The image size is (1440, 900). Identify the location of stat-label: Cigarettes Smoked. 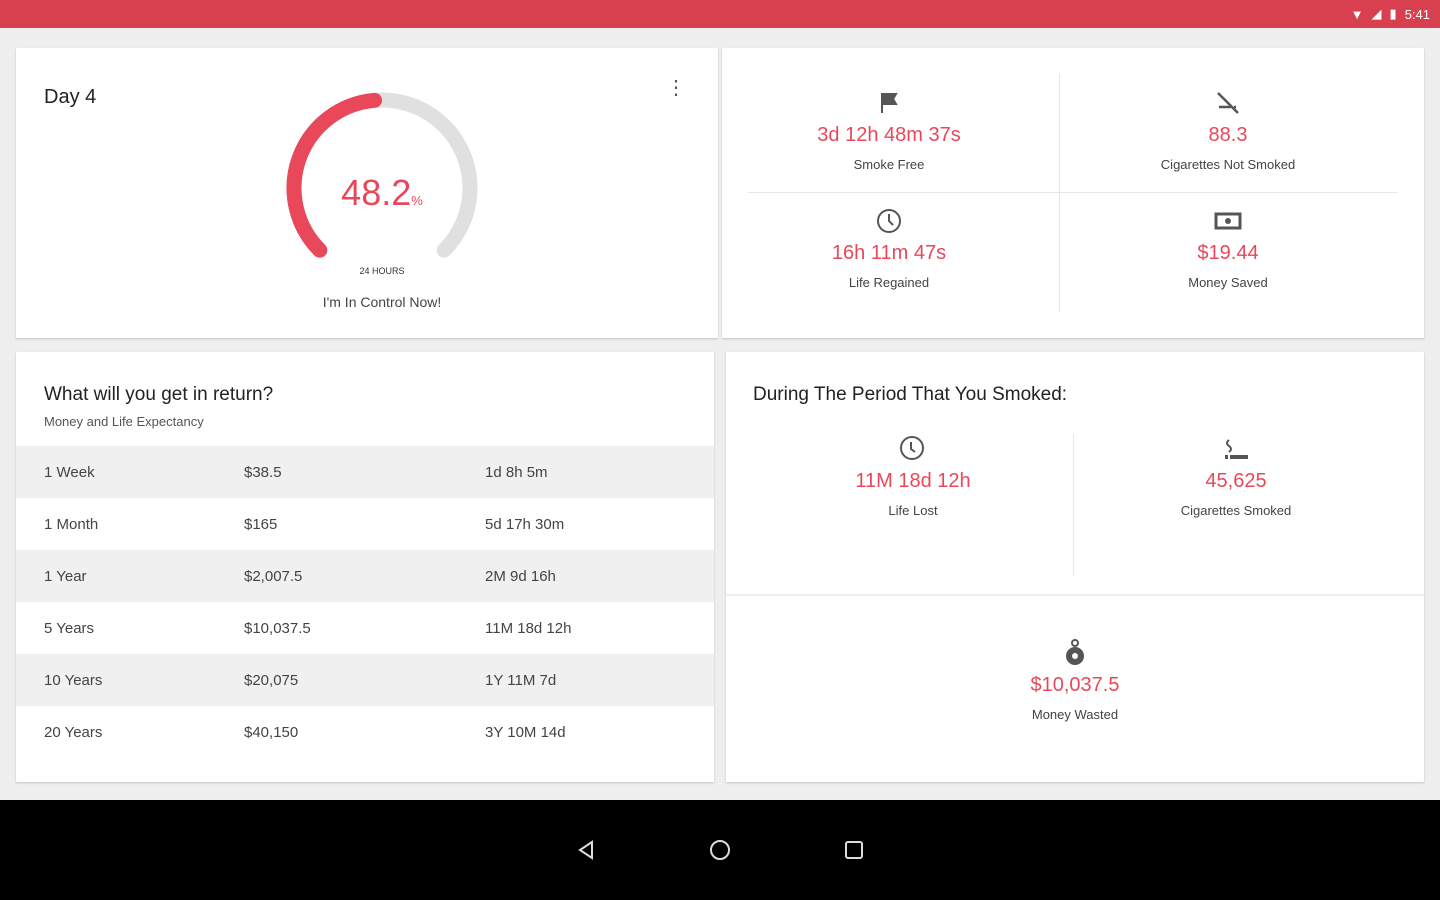
(1236, 510).